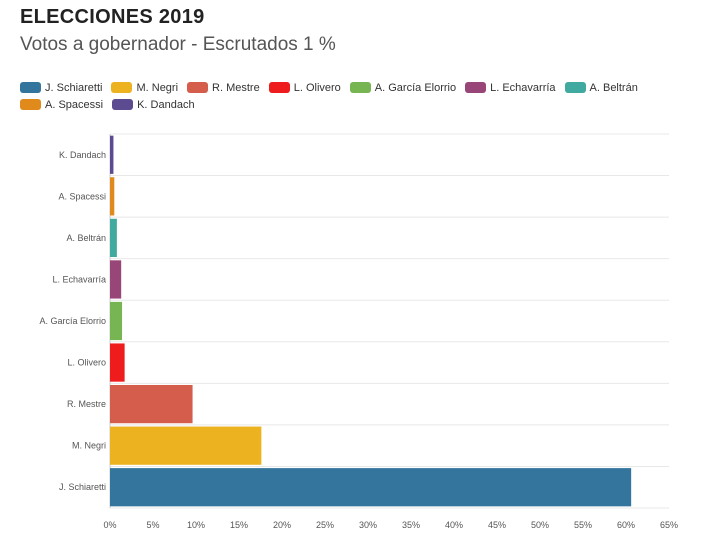 The height and width of the screenshot is (556, 705). I want to click on legend-item-r-mestre: R. Mestre, so click(223, 87).